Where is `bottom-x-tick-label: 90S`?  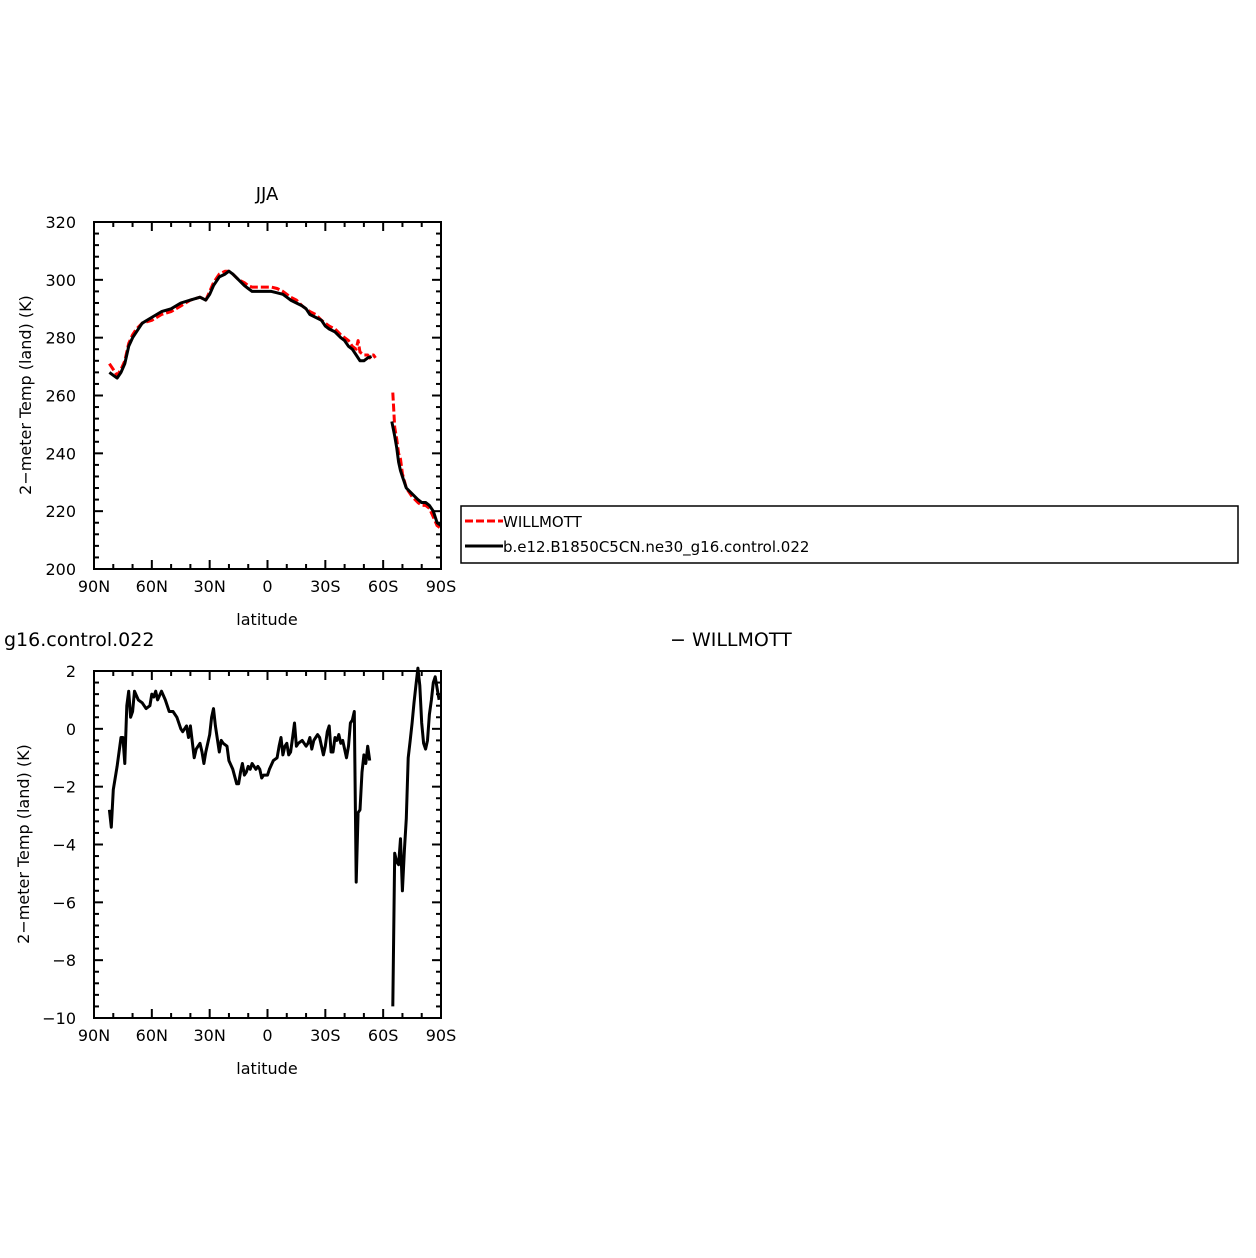 bottom-x-tick-label: 90S is located at coordinates (441, 1035).